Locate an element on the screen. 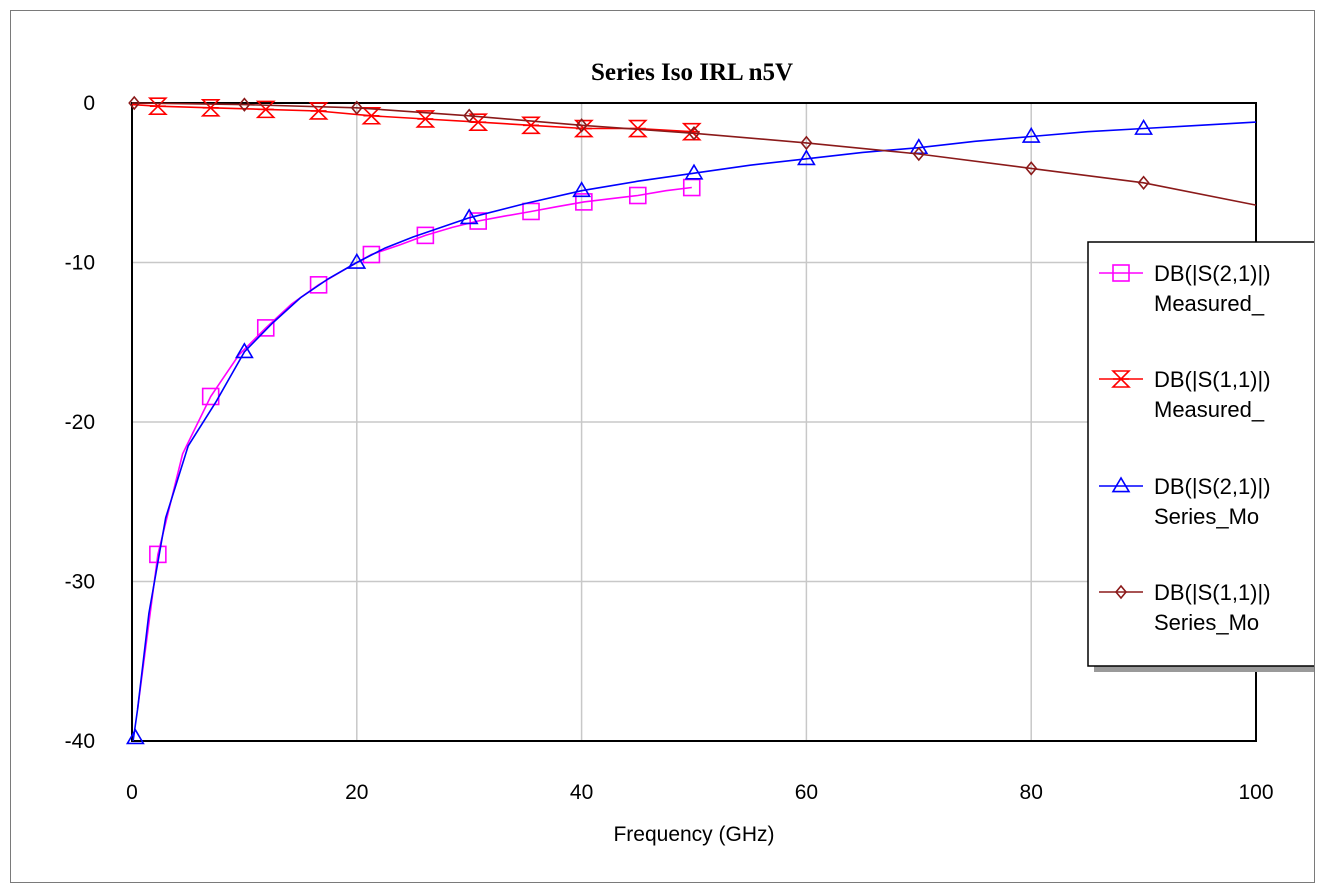 This screenshot has width=1317, height=885. x-tick-label: 40 is located at coordinates (581, 792).